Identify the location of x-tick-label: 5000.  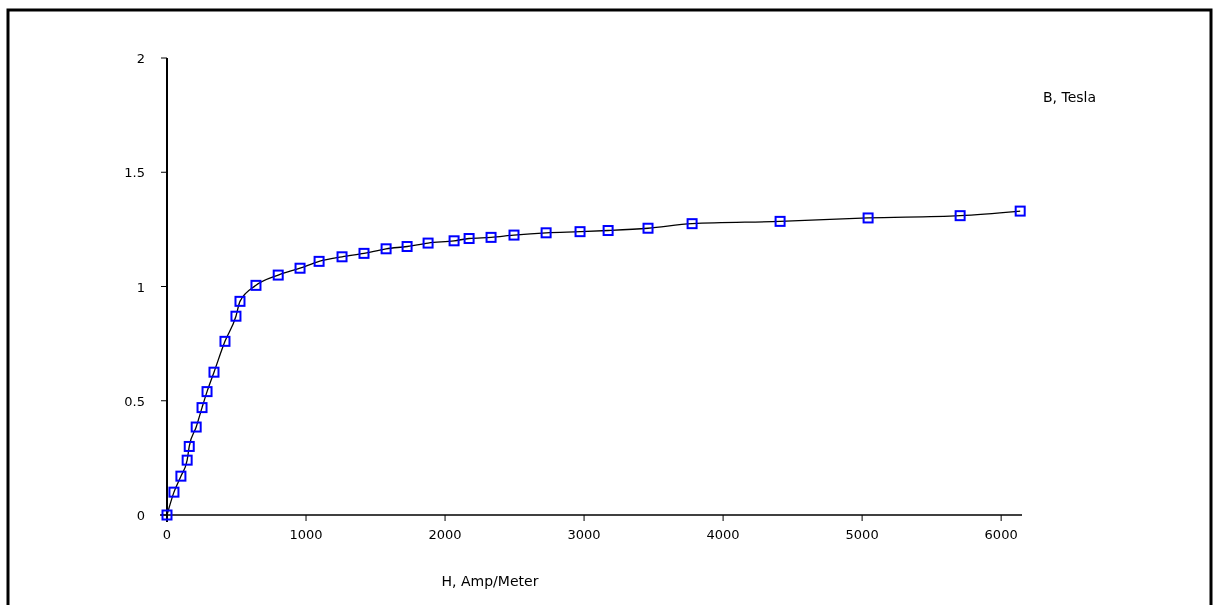
(862, 534).